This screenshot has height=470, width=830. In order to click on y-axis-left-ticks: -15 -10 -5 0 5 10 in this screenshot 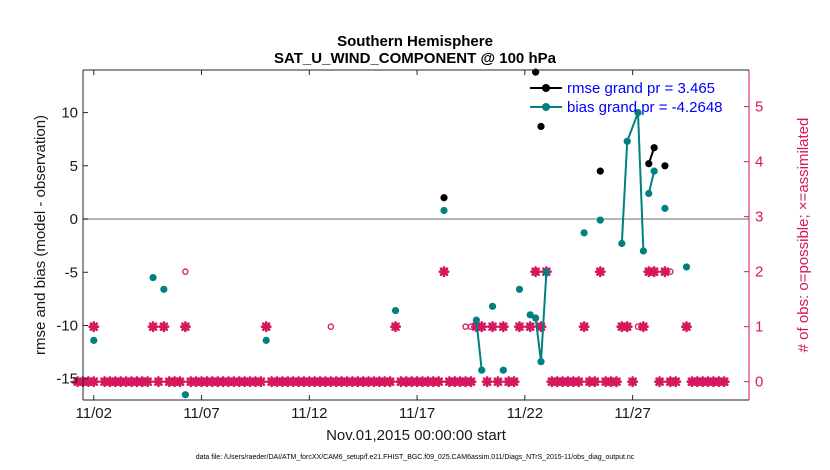, I will do `click(72, 246)`.